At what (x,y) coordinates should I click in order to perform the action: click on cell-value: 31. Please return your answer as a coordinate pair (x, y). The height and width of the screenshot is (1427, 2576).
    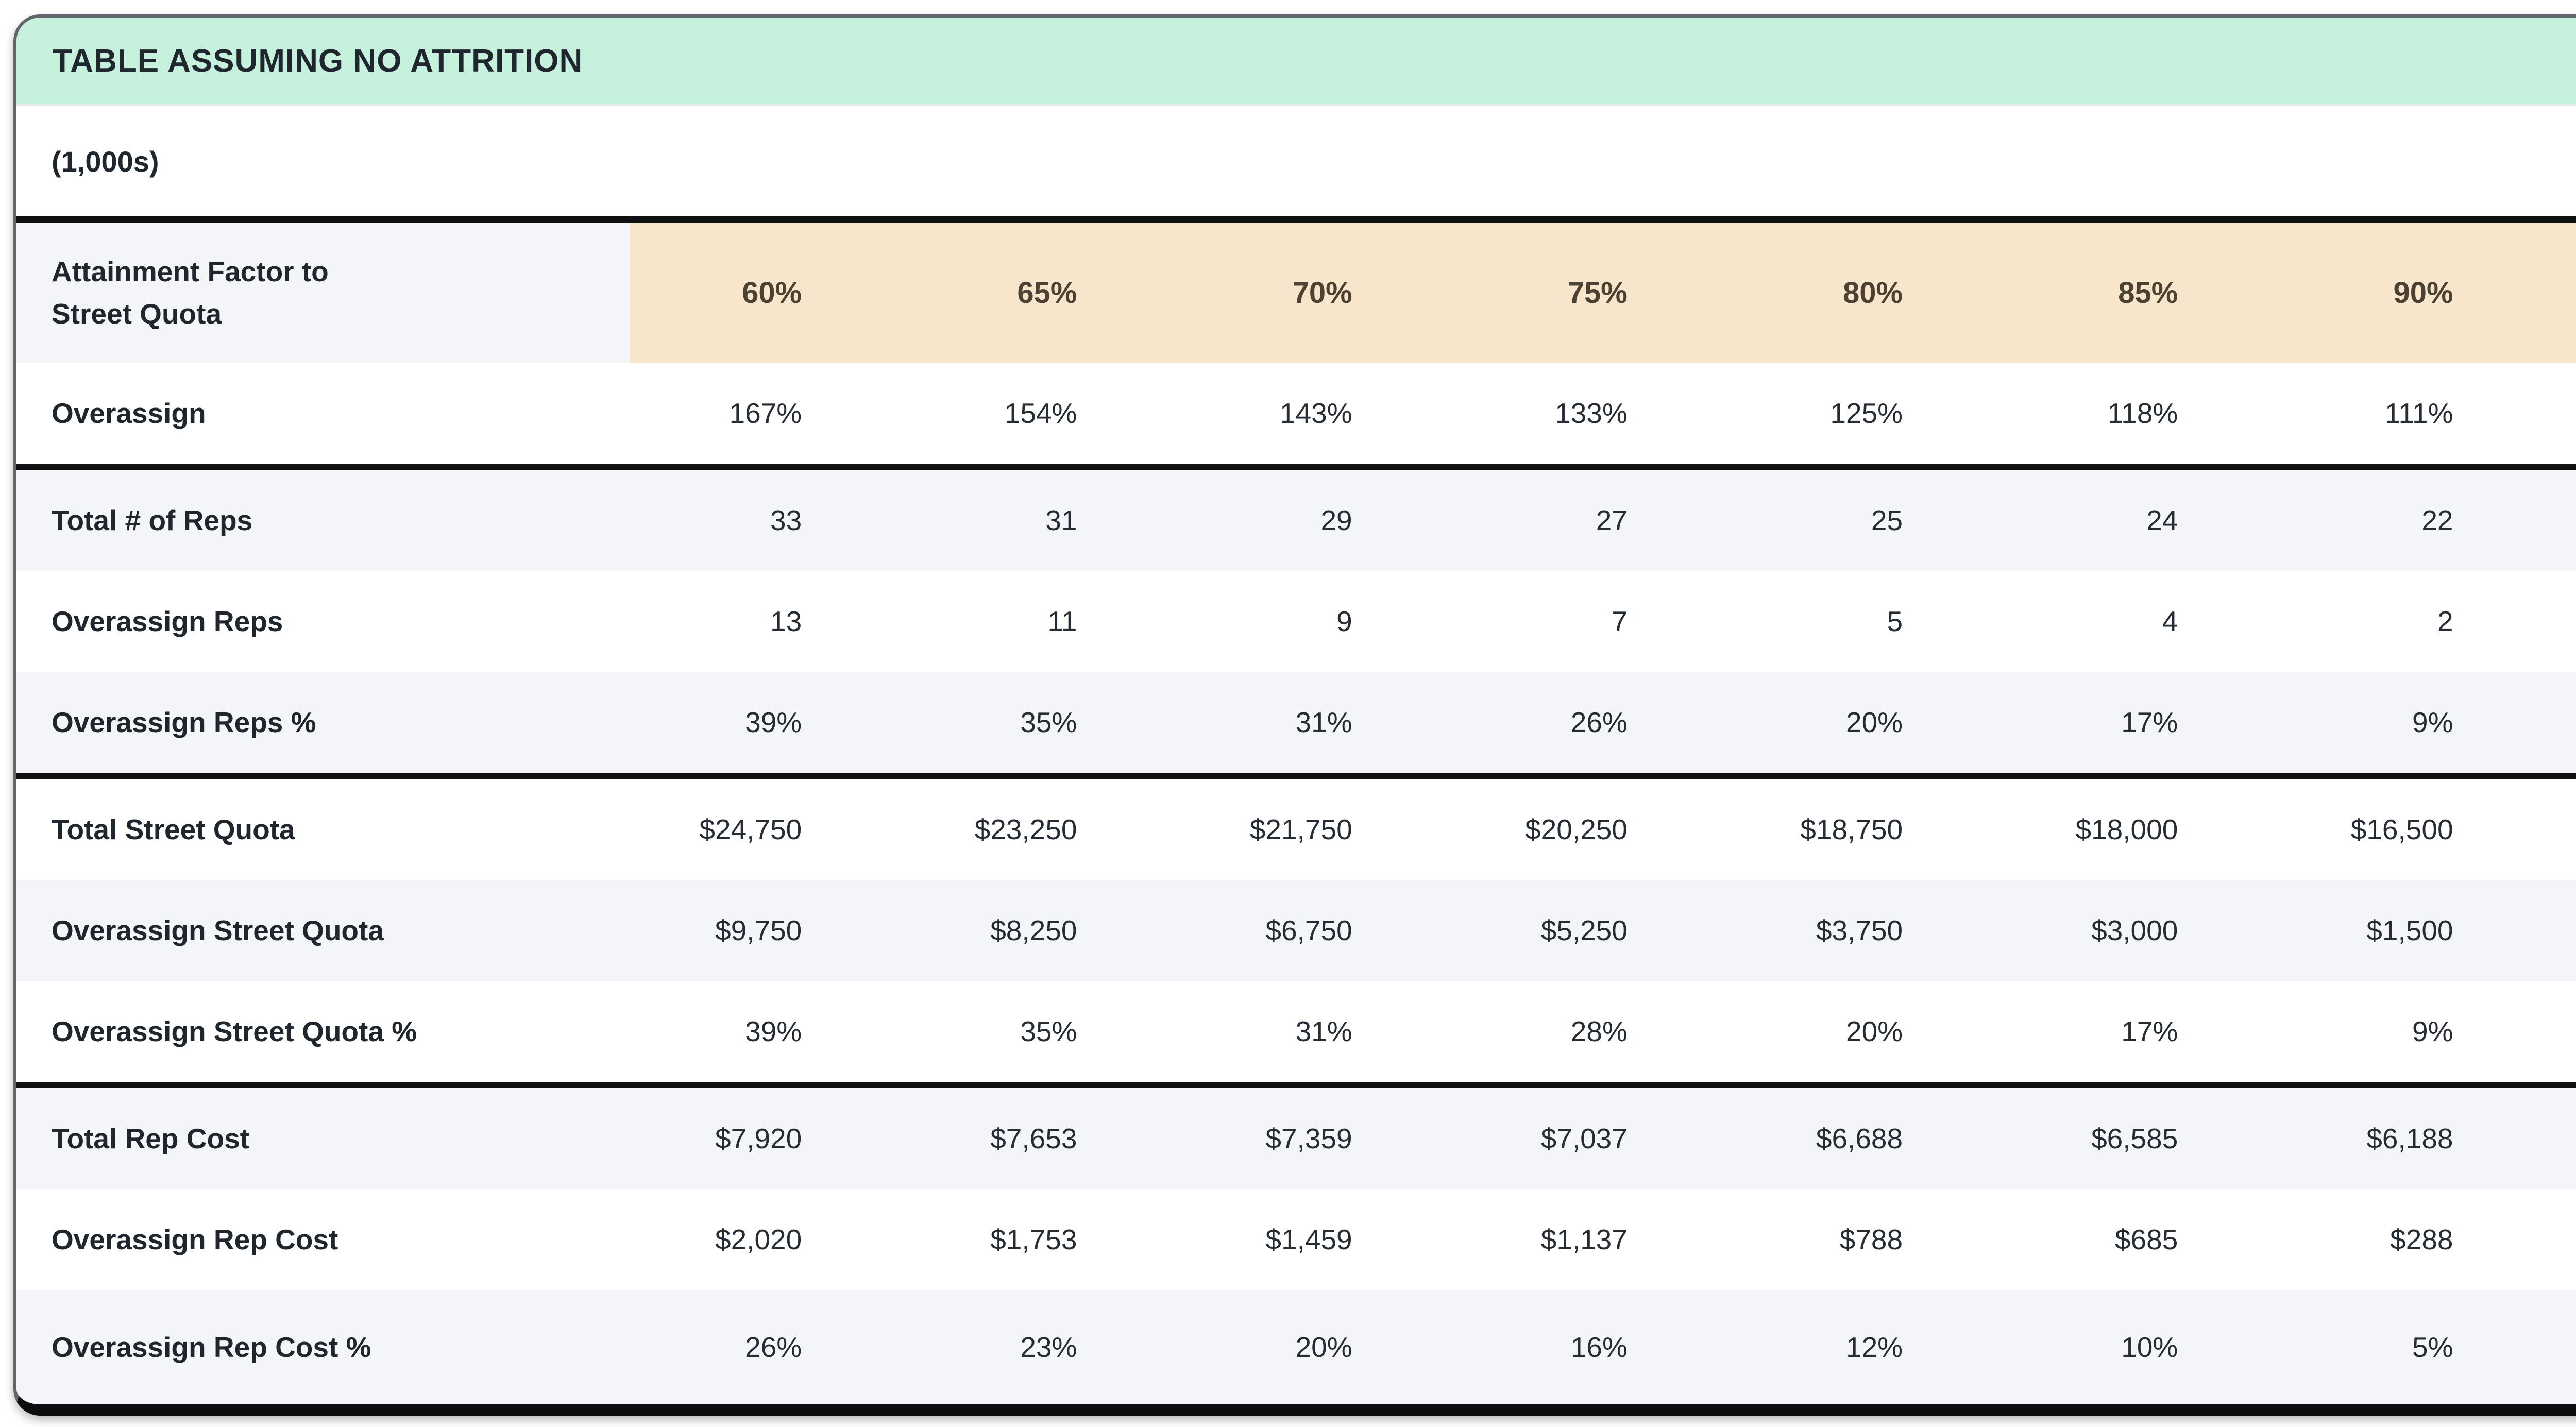
    Looking at the image, I should click on (1061, 520).